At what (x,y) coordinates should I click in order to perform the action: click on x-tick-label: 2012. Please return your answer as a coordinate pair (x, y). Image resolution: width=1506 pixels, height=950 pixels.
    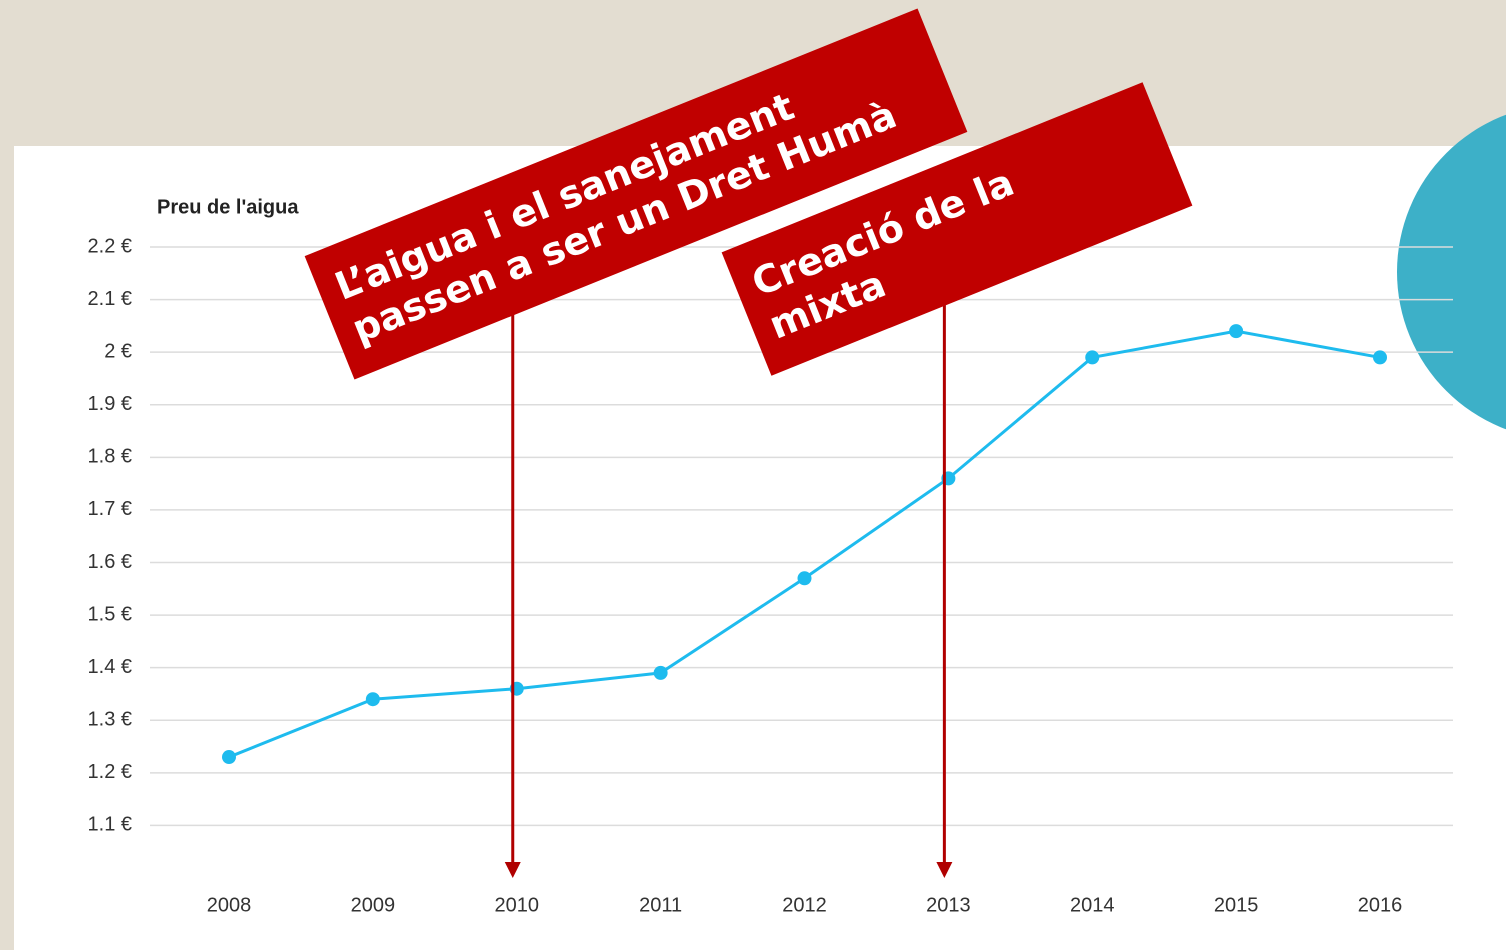
    Looking at the image, I should click on (804, 905).